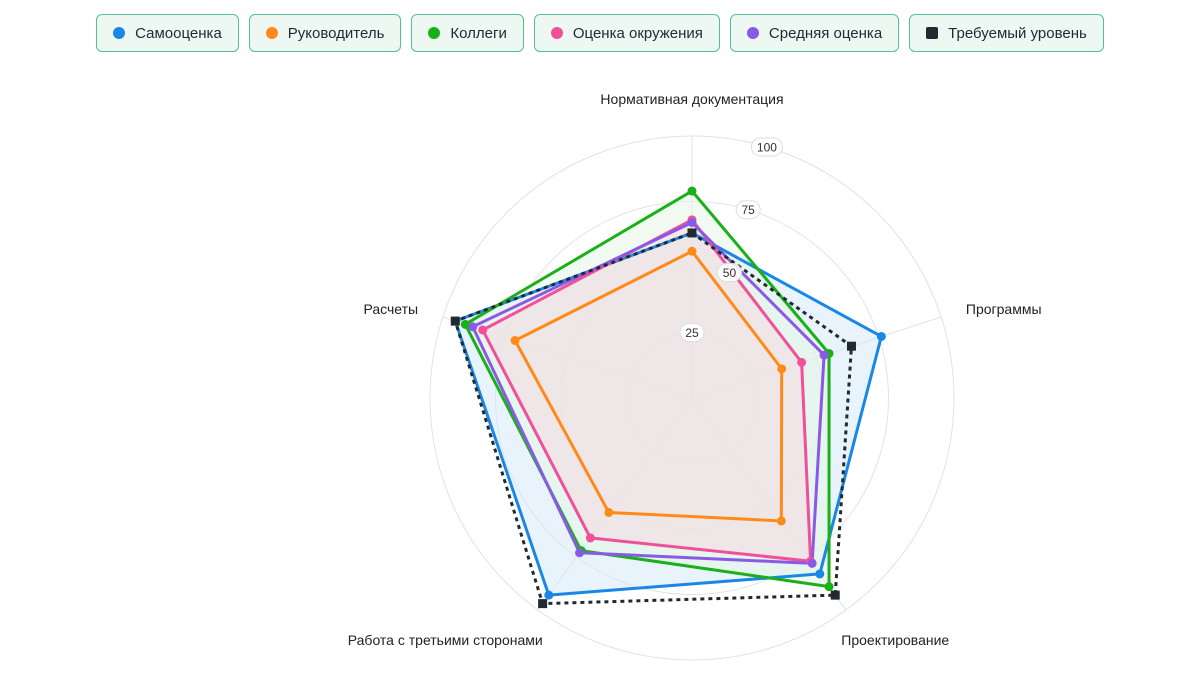 This screenshot has height=675, width=1200. I want to click on legend-label: Коллеги, so click(478, 33).